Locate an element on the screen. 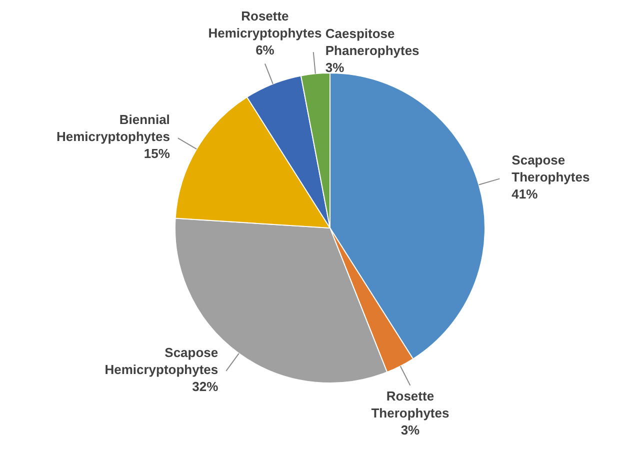 The image size is (617, 450). slice-label: Biennial Hemicryptophytes is located at coordinates (113, 128).